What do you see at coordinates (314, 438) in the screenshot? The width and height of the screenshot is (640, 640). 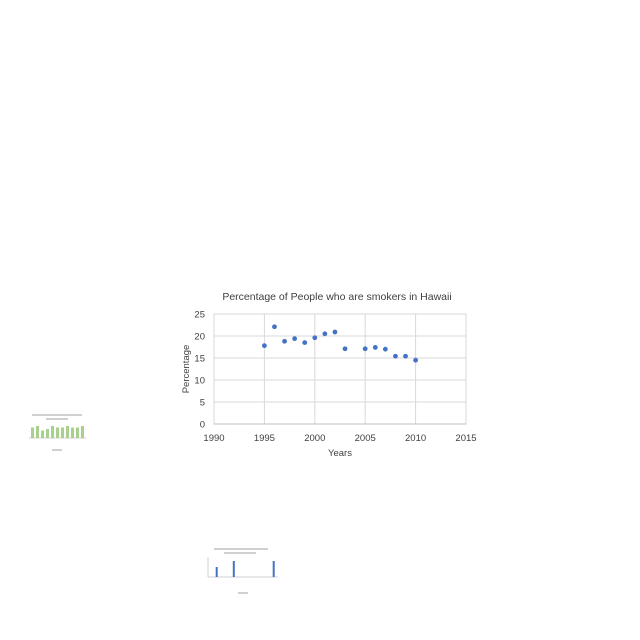 I see `x-tick-label: 2000` at bounding box center [314, 438].